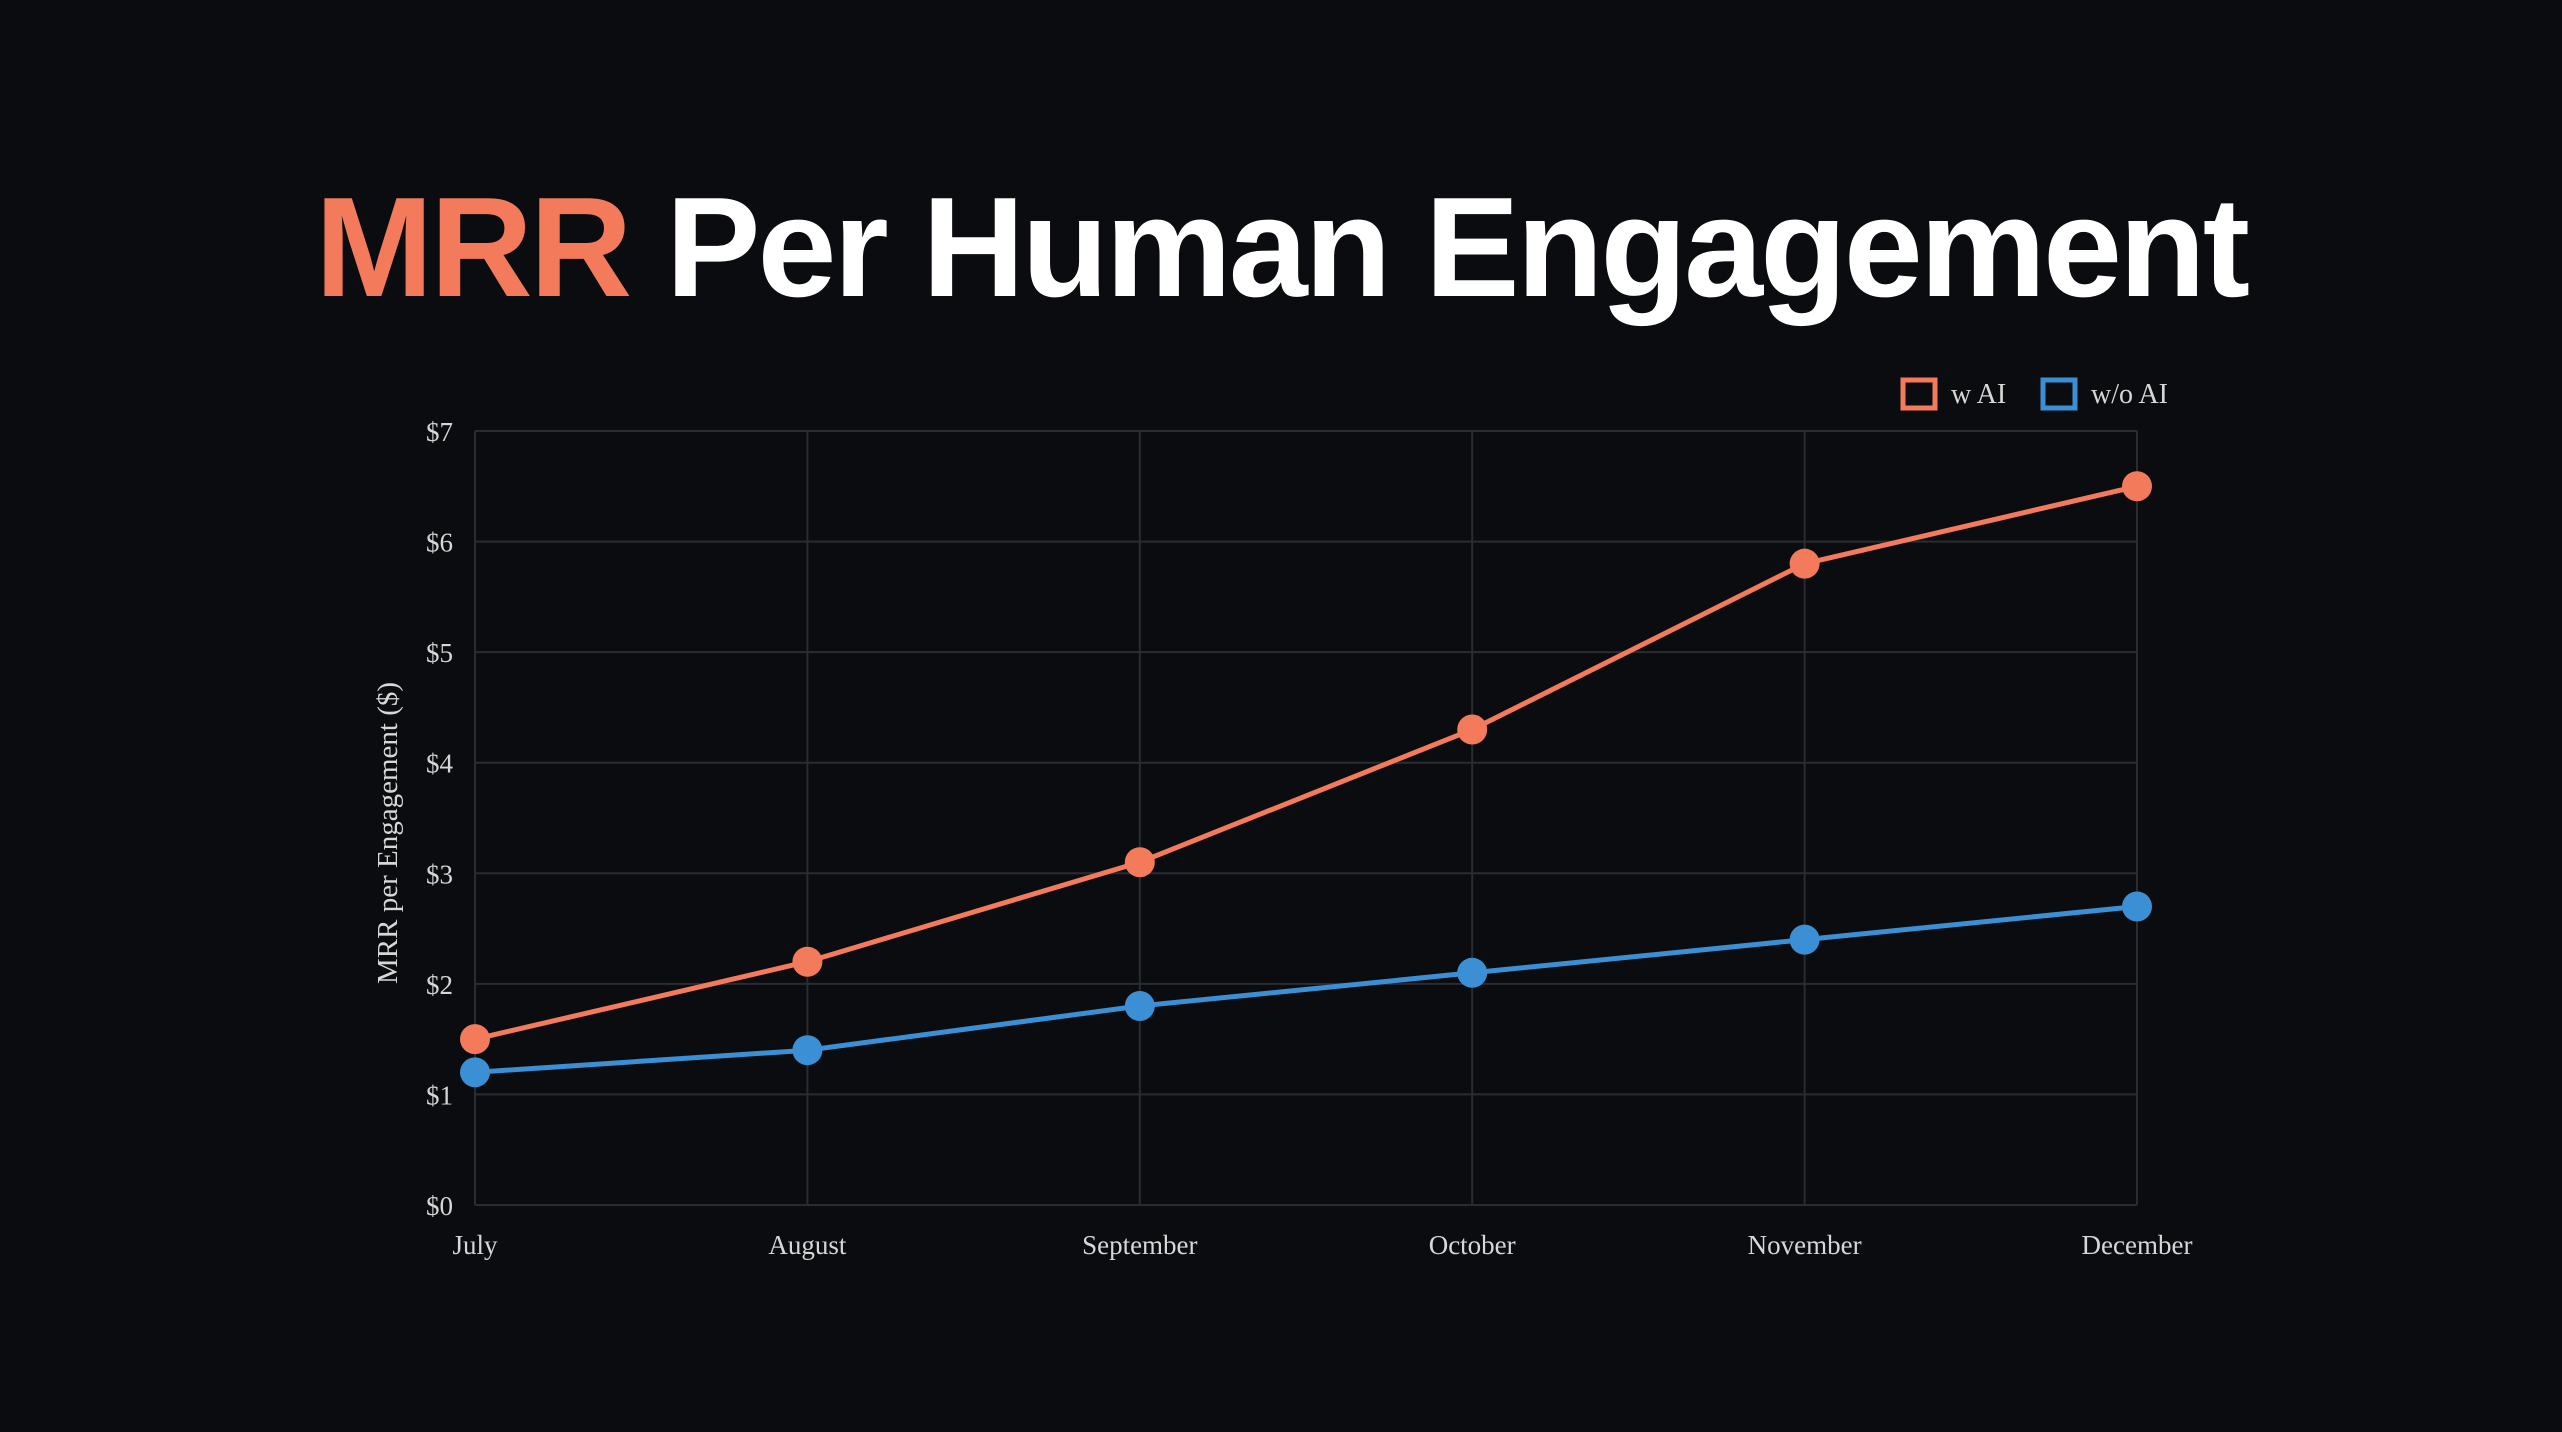 The height and width of the screenshot is (1432, 2562). Describe the element at coordinates (440, 764) in the screenshot. I see `y-tick-label: $4` at that location.